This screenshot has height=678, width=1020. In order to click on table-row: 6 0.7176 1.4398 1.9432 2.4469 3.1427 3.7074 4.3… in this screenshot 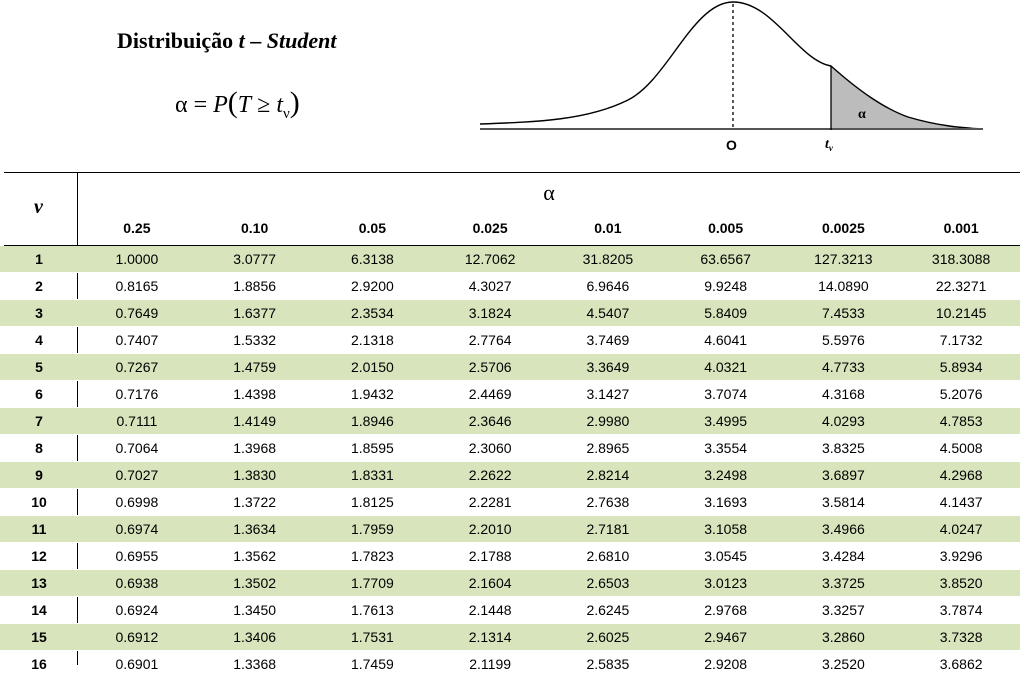, I will do `click(510, 394)`.